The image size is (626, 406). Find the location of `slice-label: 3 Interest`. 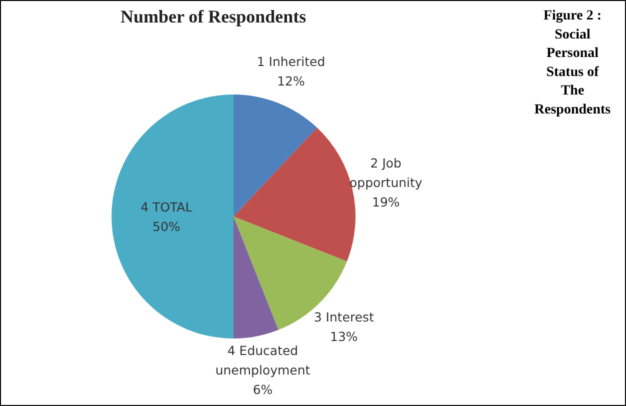

slice-label: 3 Interest is located at coordinates (344, 317).